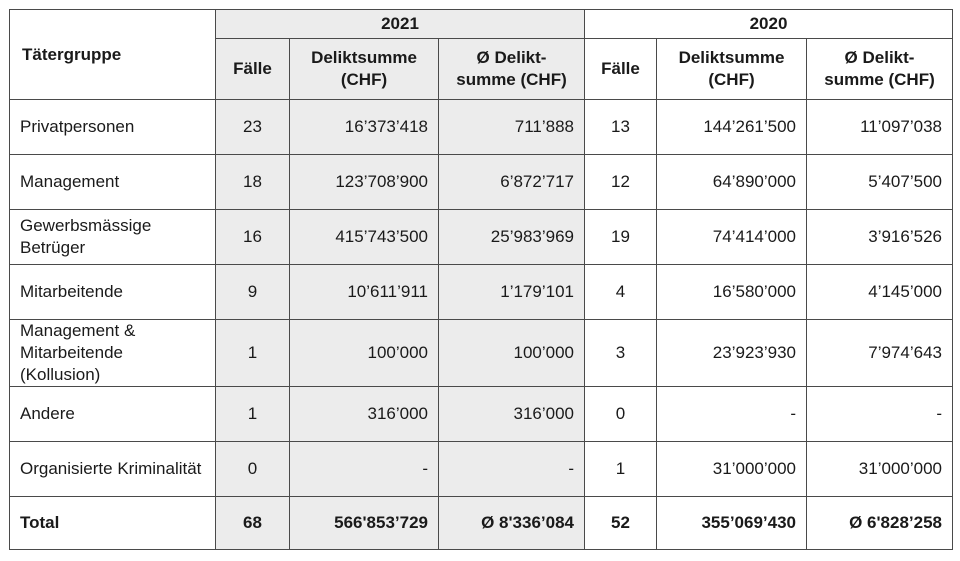 This screenshot has width=960, height=561. What do you see at coordinates (511, 182) in the screenshot?
I see `avg-2021: 6’872’717` at bounding box center [511, 182].